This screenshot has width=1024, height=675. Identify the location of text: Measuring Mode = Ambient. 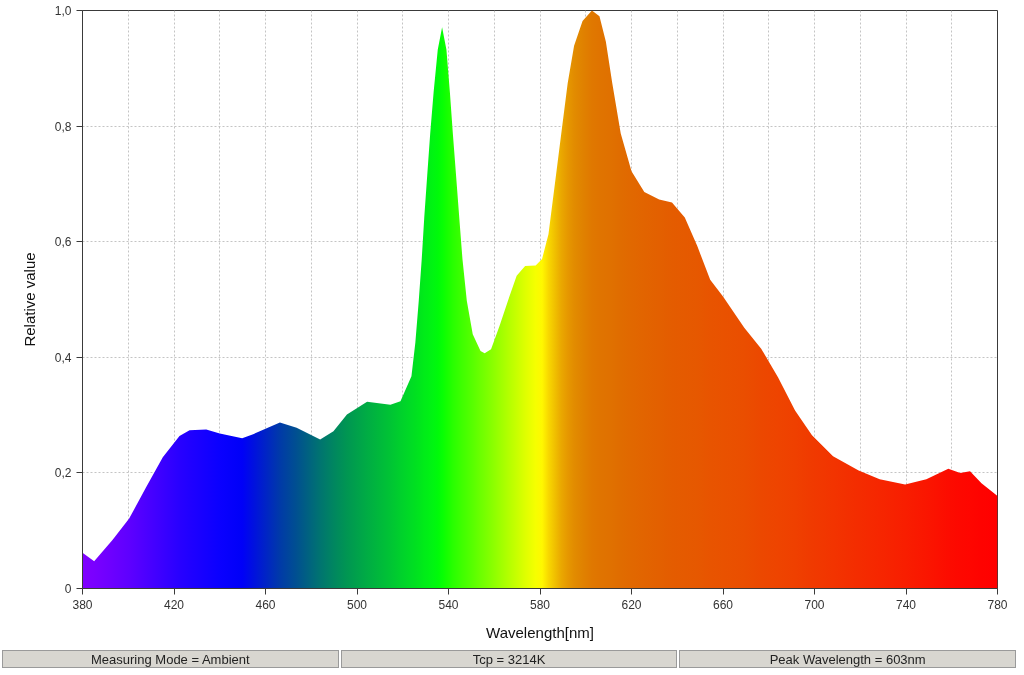
(170, 659).